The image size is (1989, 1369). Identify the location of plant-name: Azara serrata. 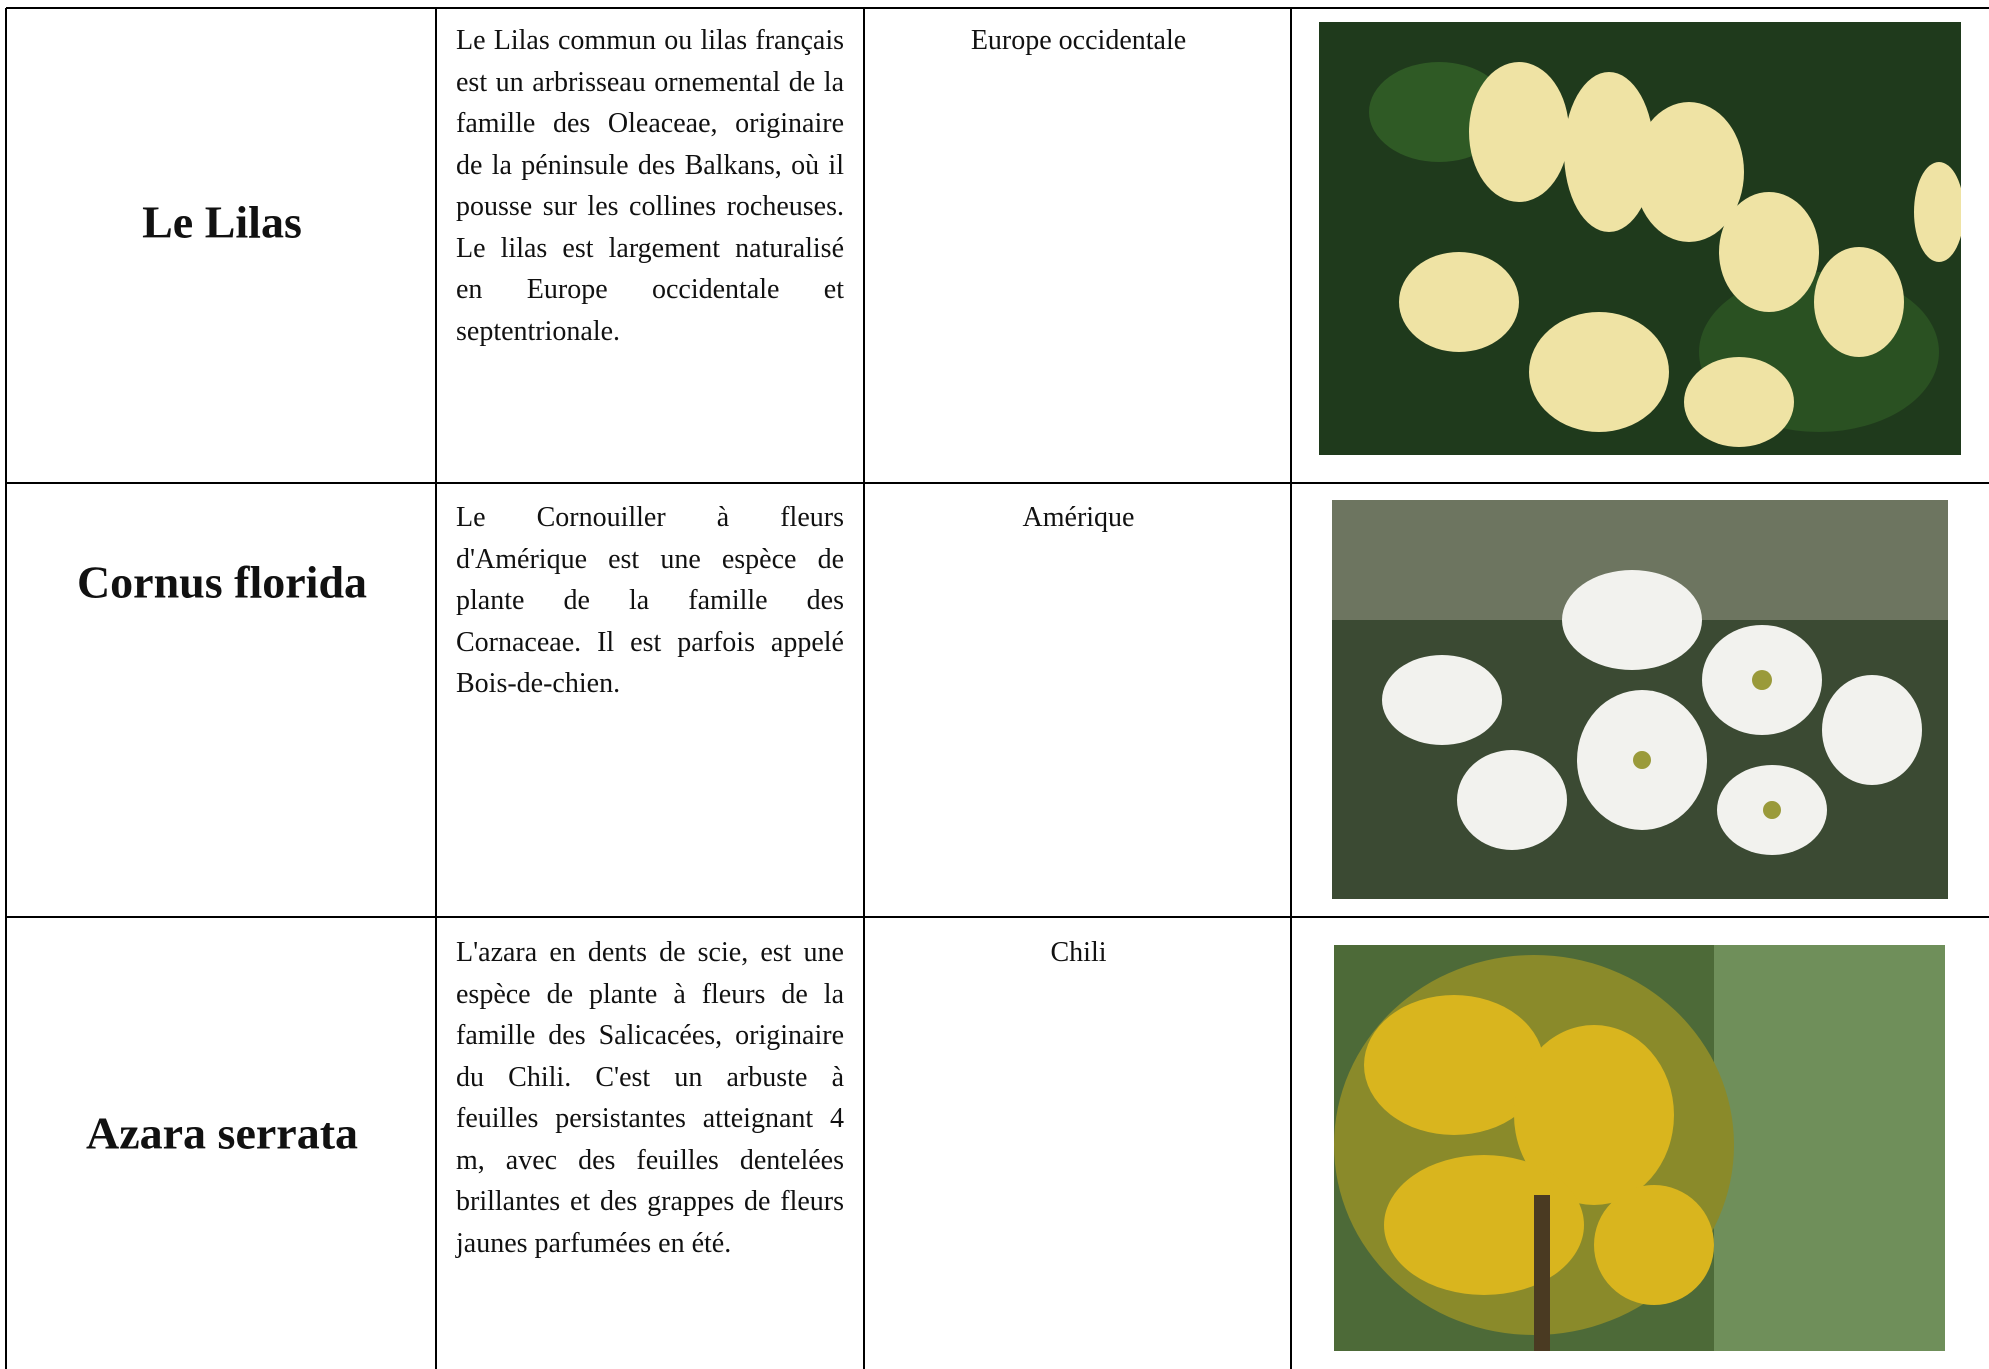
(222, 1133).